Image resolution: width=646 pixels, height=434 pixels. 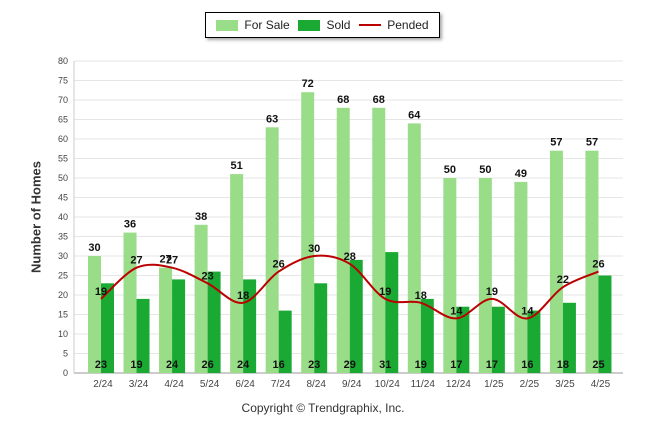 What do you see at coordinates (63, 178) in the screenshot?
I see `y-tick-label: 50` at bounding box center [63, 178].